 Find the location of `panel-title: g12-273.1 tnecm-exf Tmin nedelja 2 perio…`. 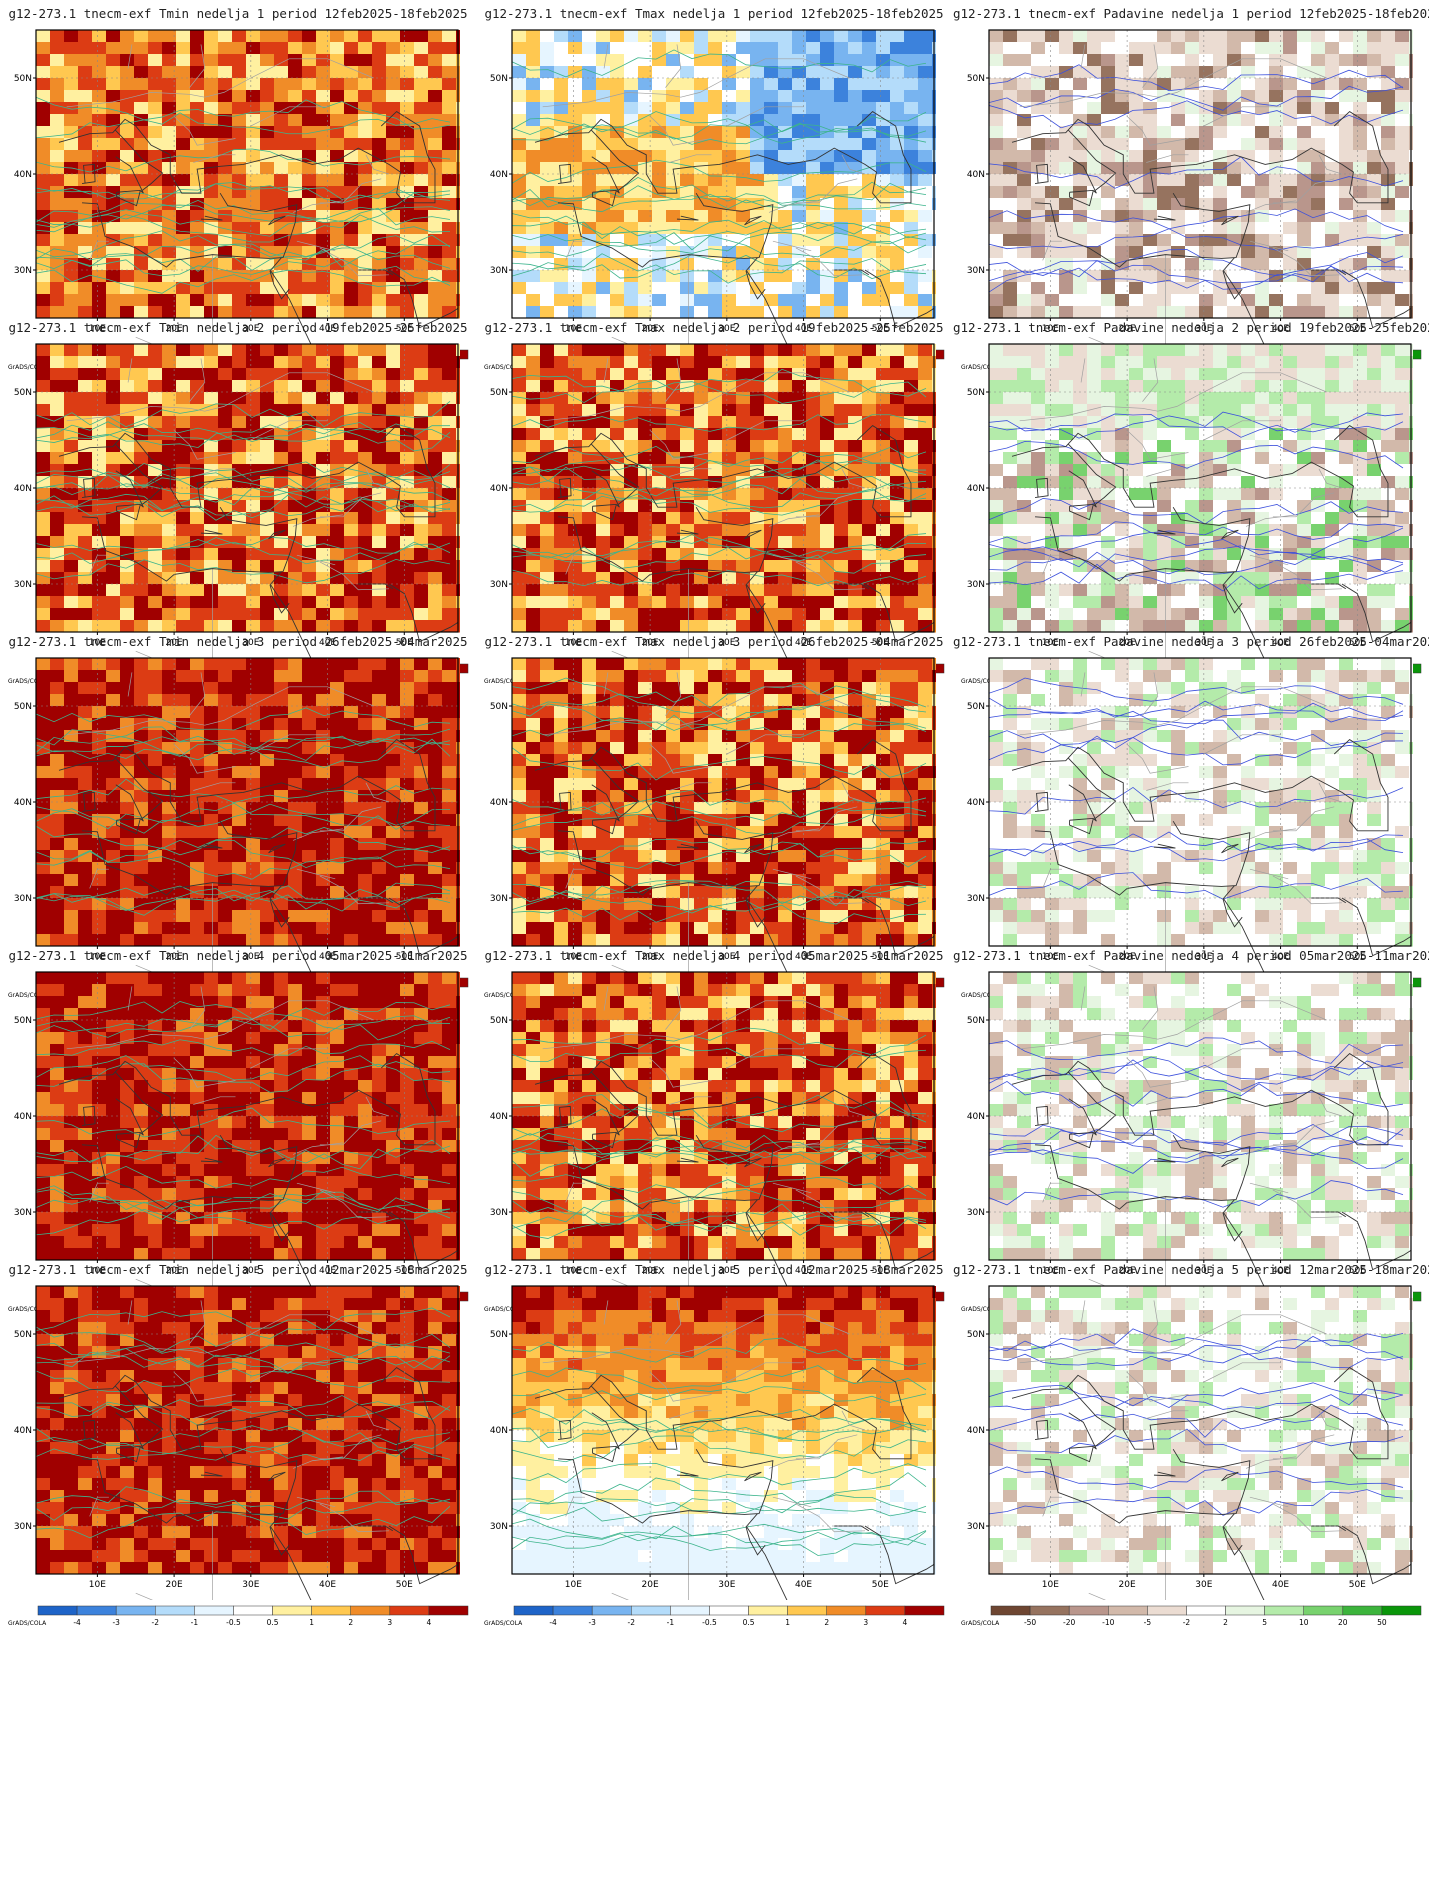

panel-title: g12-273.1 tnecm-exf Tmin nedelja 2 perio… is located at coordinates (238, 327).